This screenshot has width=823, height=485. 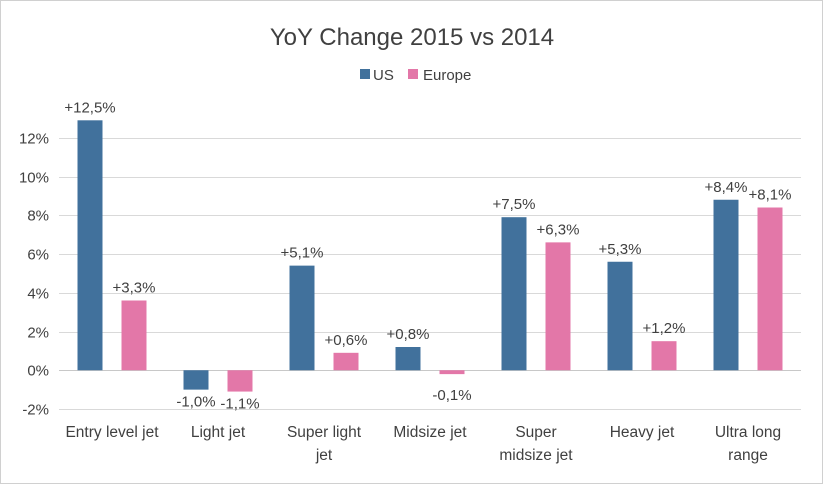 What do you see at coordinates (346, 340) in the screenshot?
I see `data-label: +0,6%` at bounding box center [346, 340].